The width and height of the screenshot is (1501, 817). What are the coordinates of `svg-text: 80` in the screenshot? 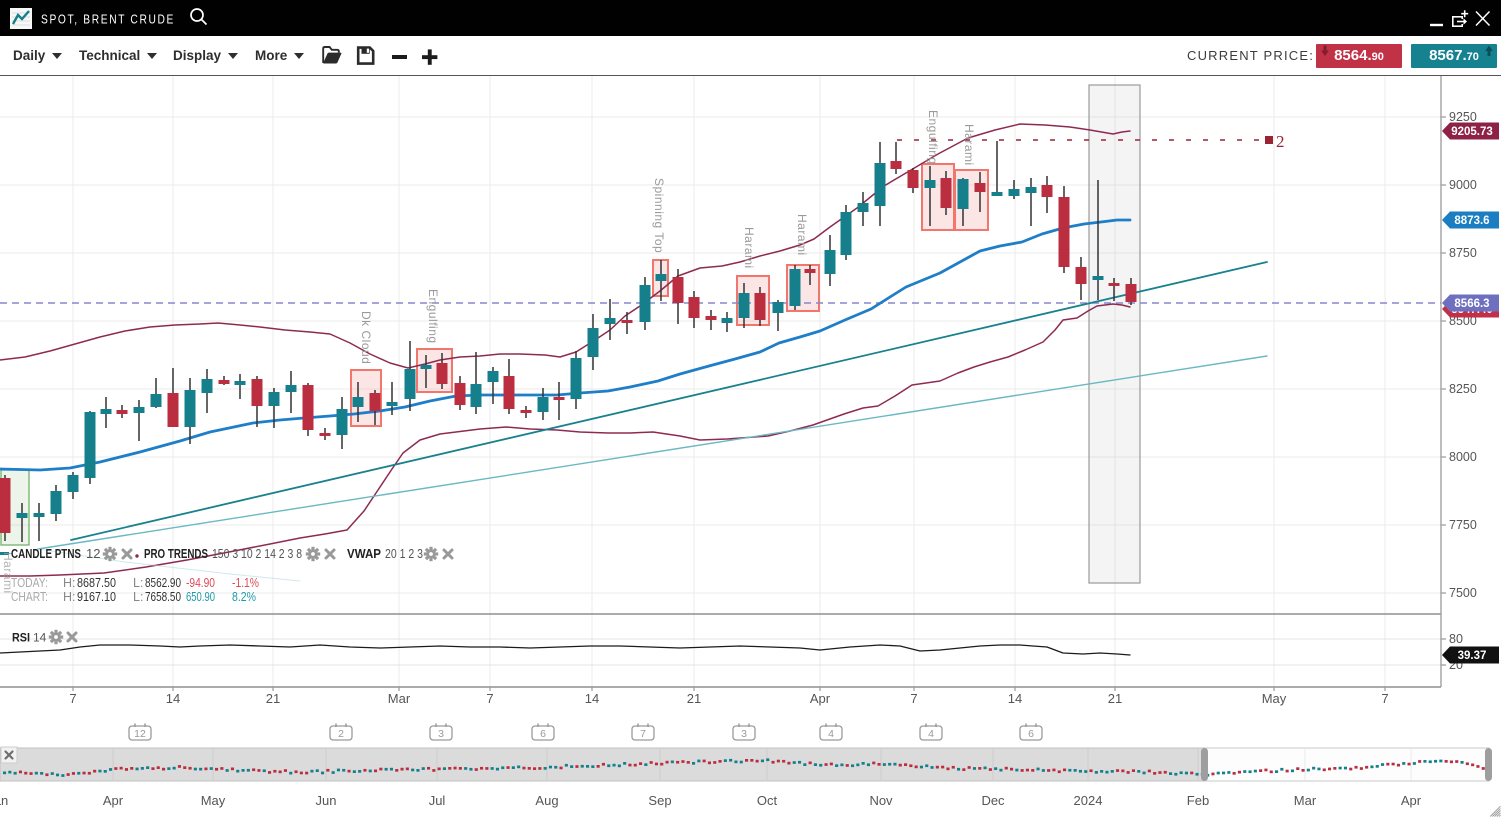 It's located at (1456, 639).